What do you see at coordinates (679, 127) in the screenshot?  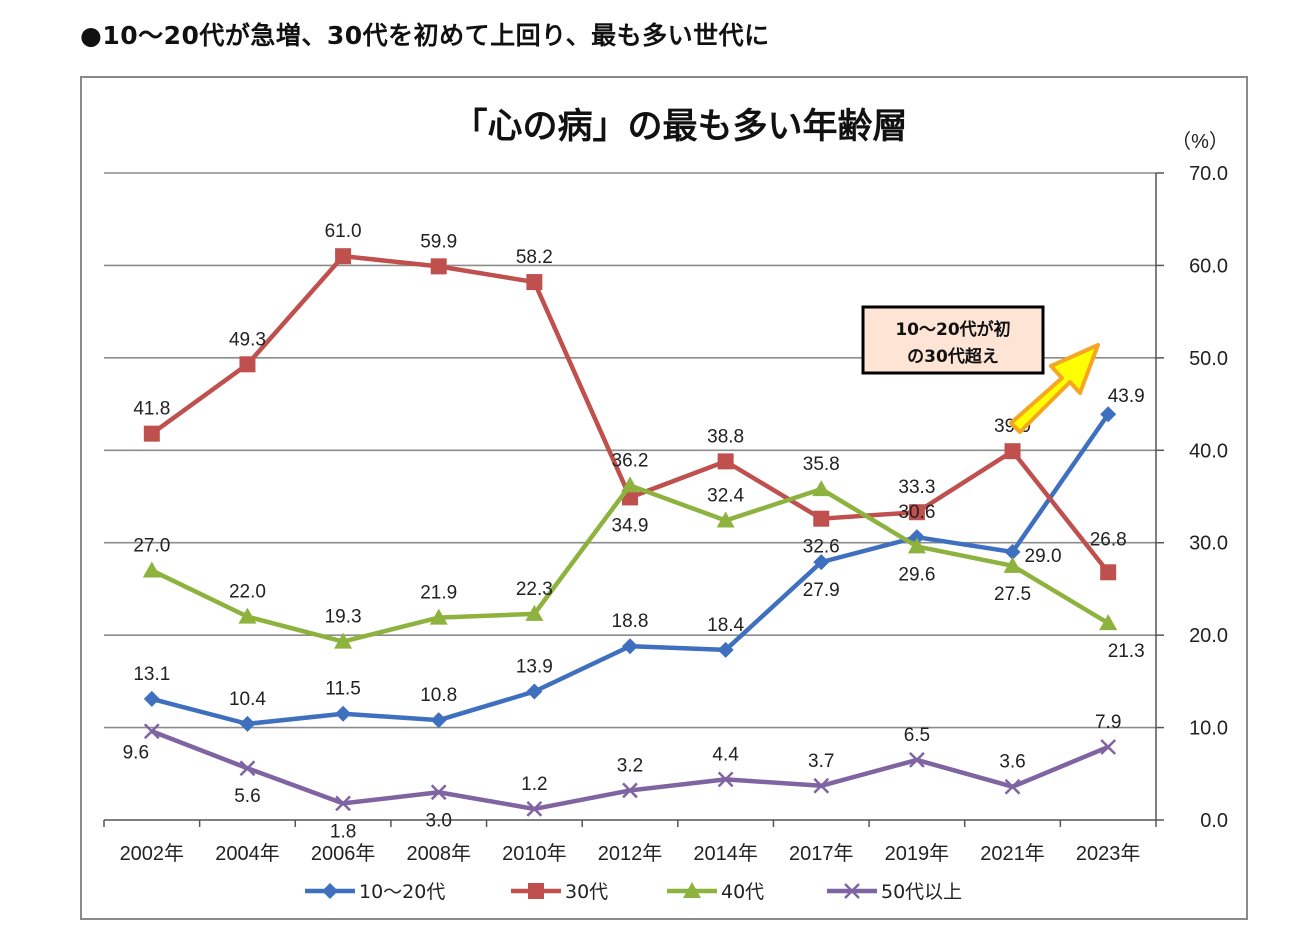 I see `chart-title: 「心の病」の最も多い年齢層` at bounding box center [679, 127].